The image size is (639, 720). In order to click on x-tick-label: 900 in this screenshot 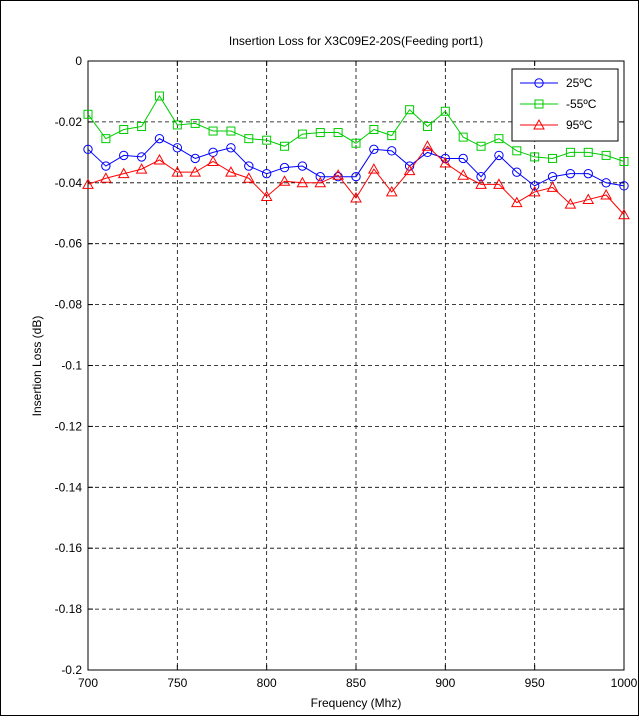, I will do `click(445, 683)`.